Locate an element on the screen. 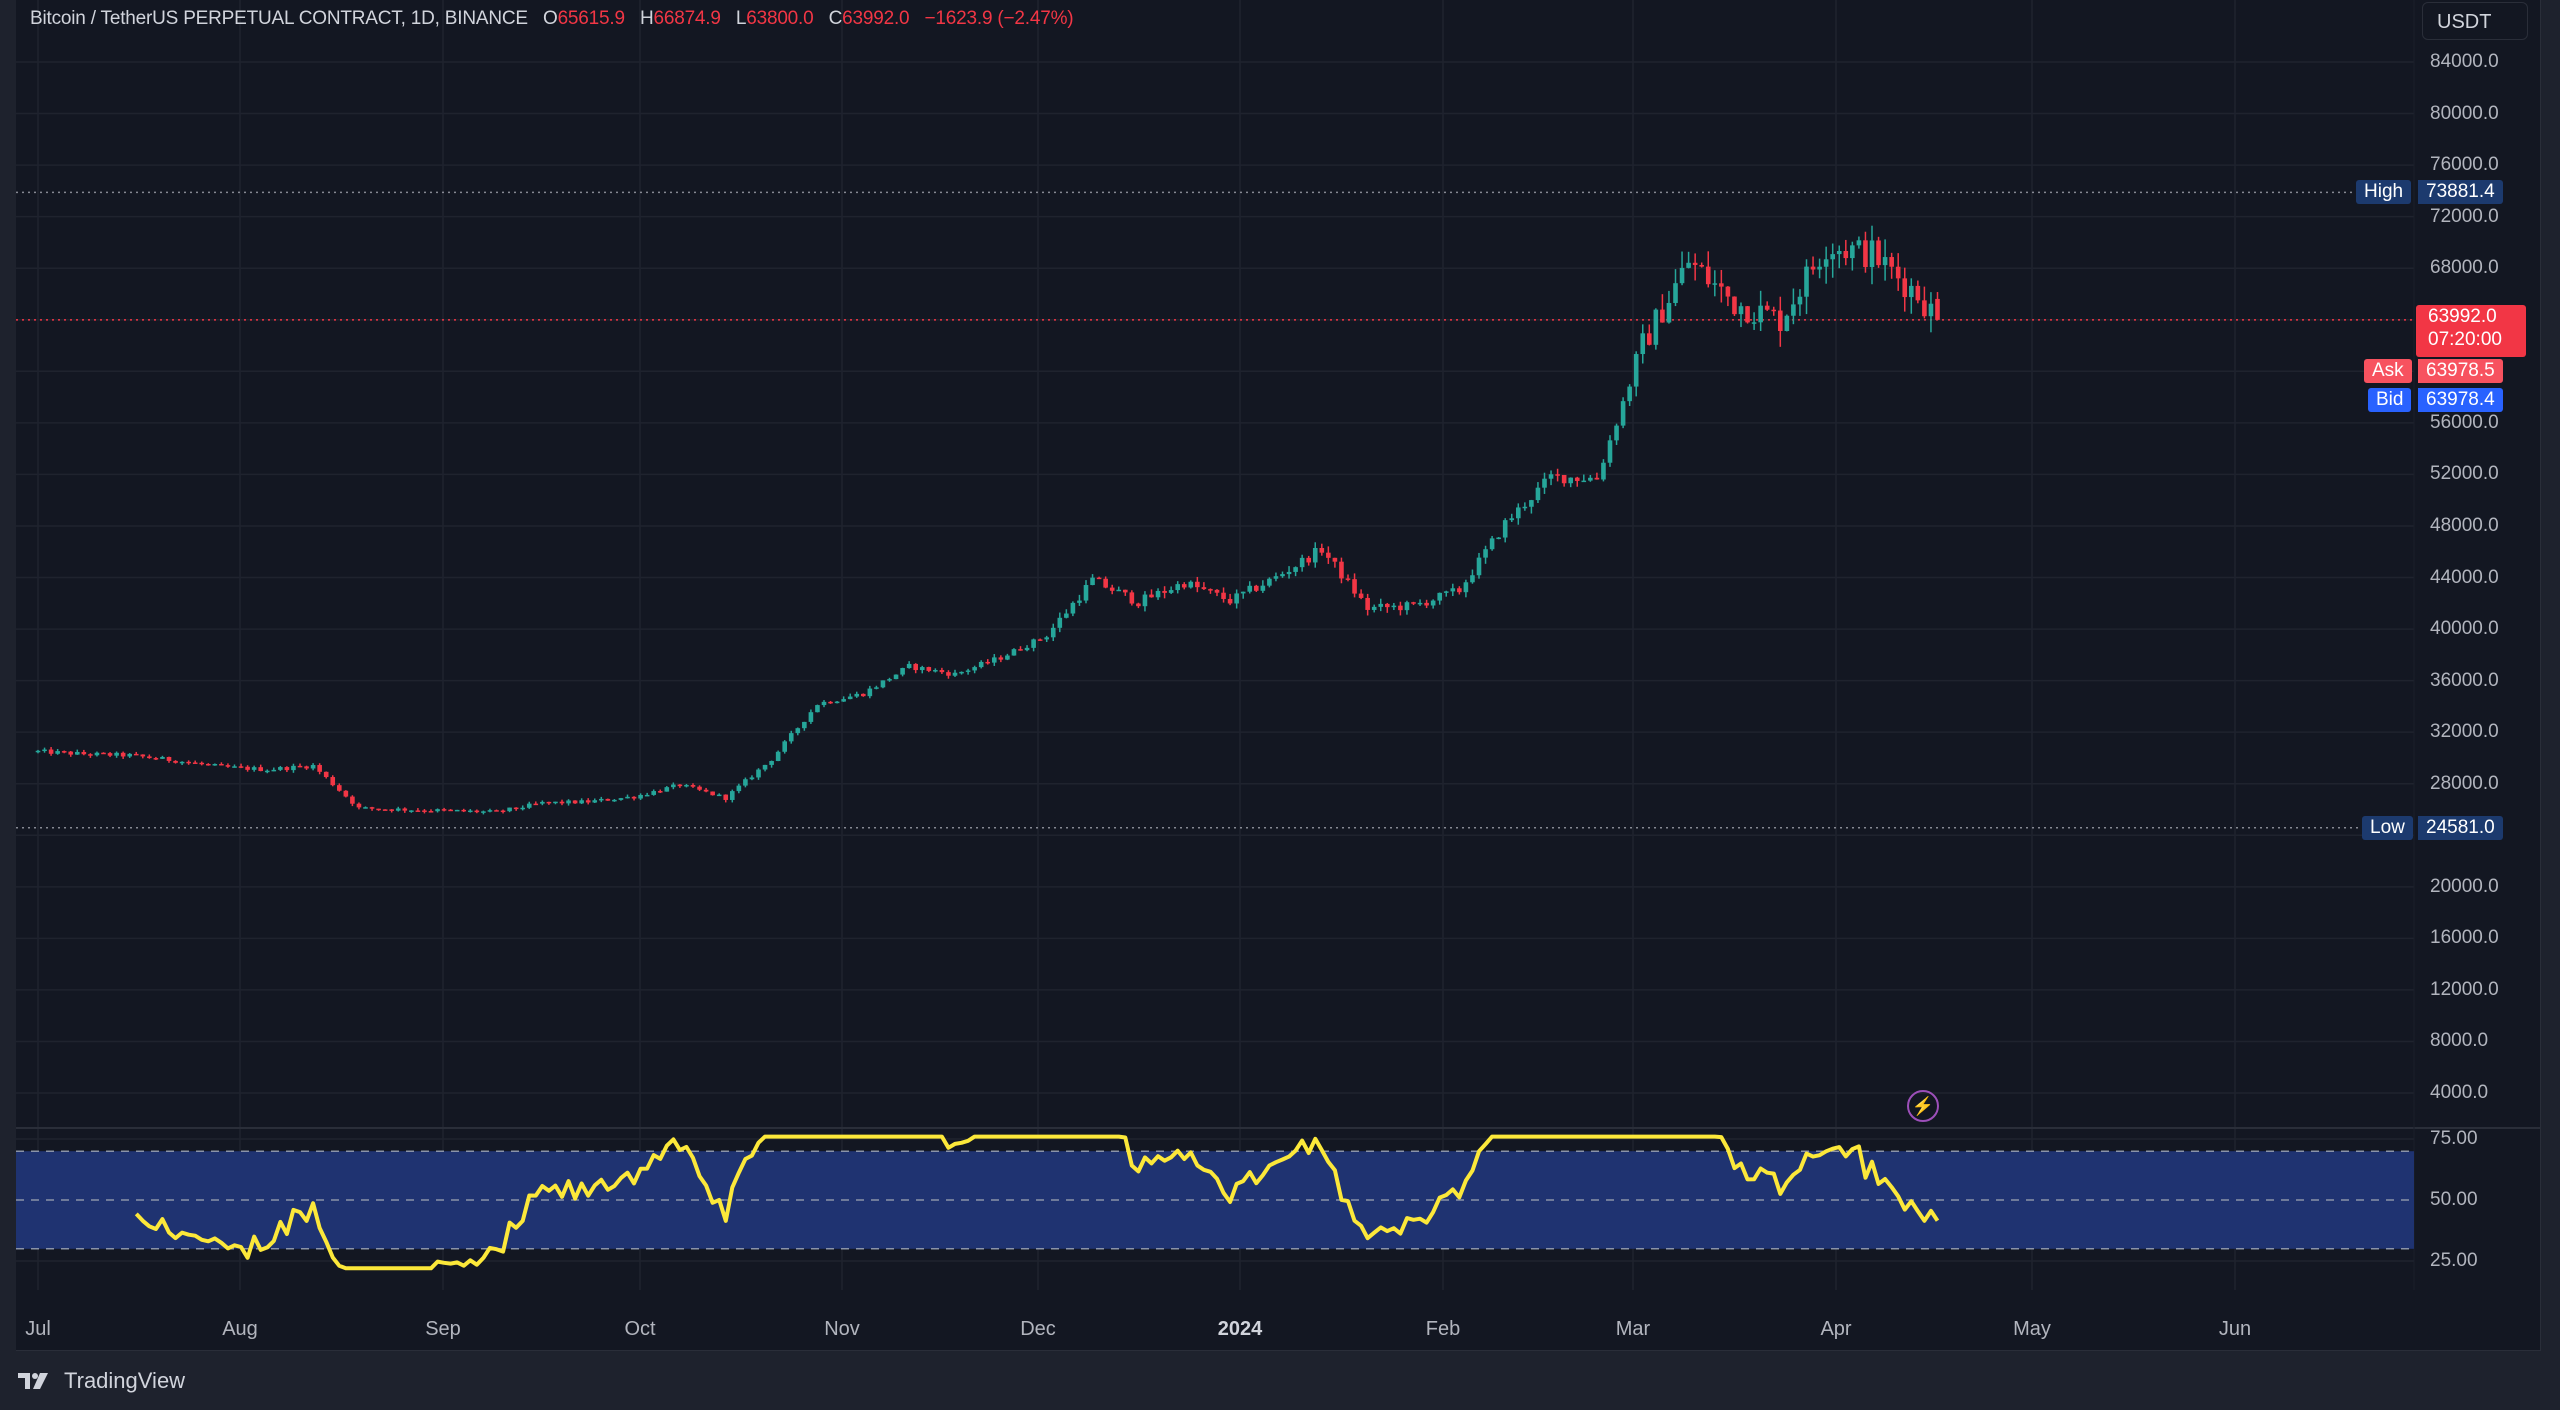 The image size is (2560, 1410). time-tick: May is located at coordinates (2032, 1329).